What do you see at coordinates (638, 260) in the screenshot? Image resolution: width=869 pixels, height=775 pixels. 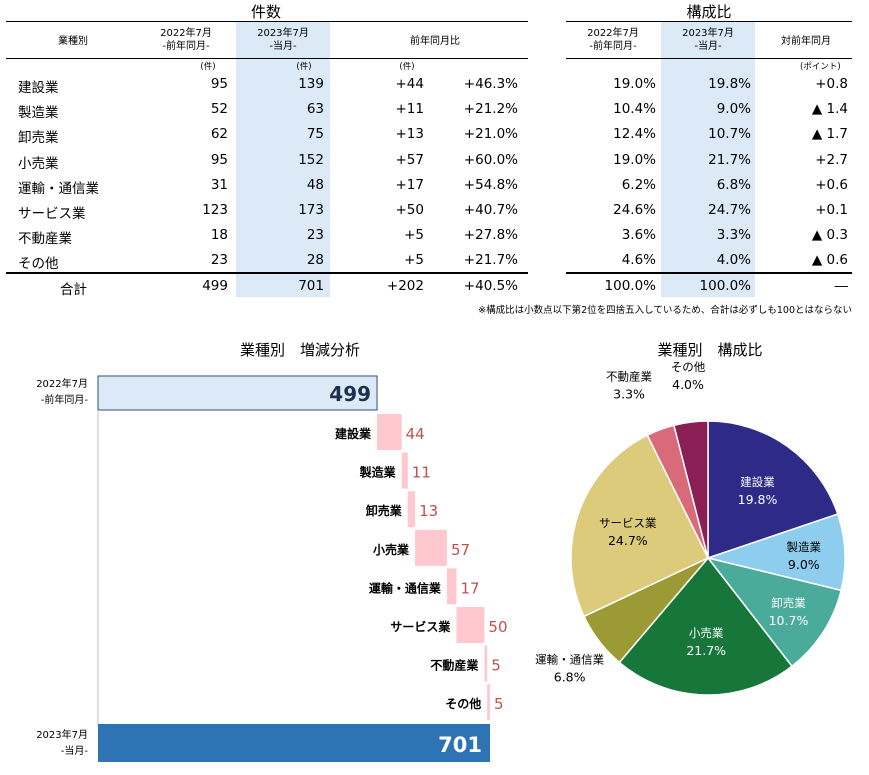 I see `share-prev: 4.6%` at bounding box center [638, 260].